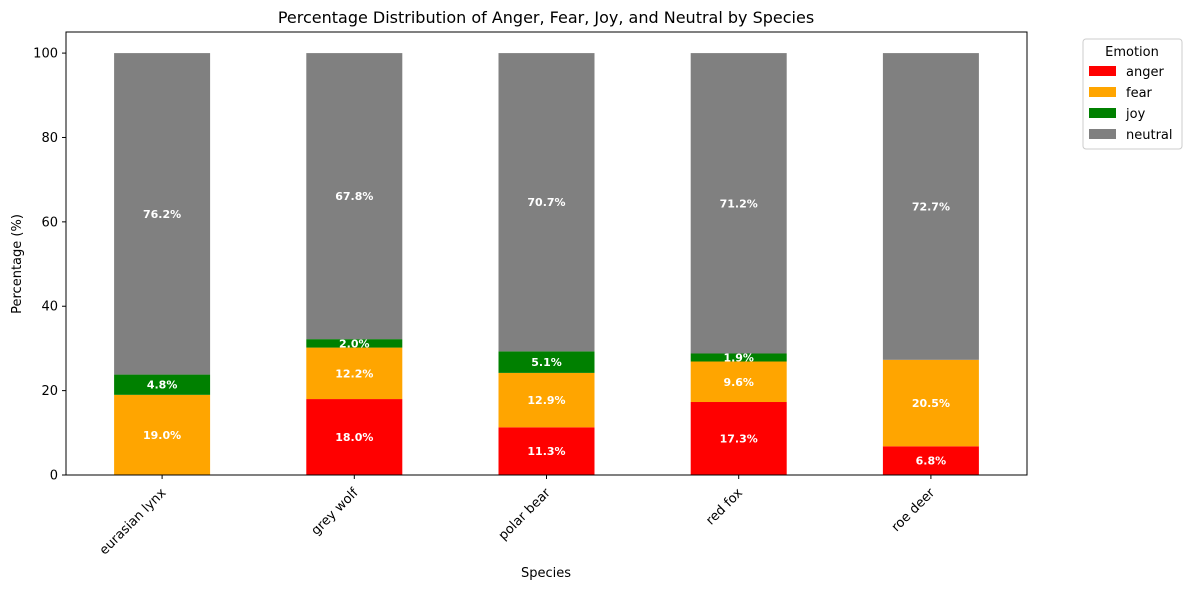 The image size is (1191, 590). I want to click on bar-label-neutral: 71.2%, so click(739, 203).